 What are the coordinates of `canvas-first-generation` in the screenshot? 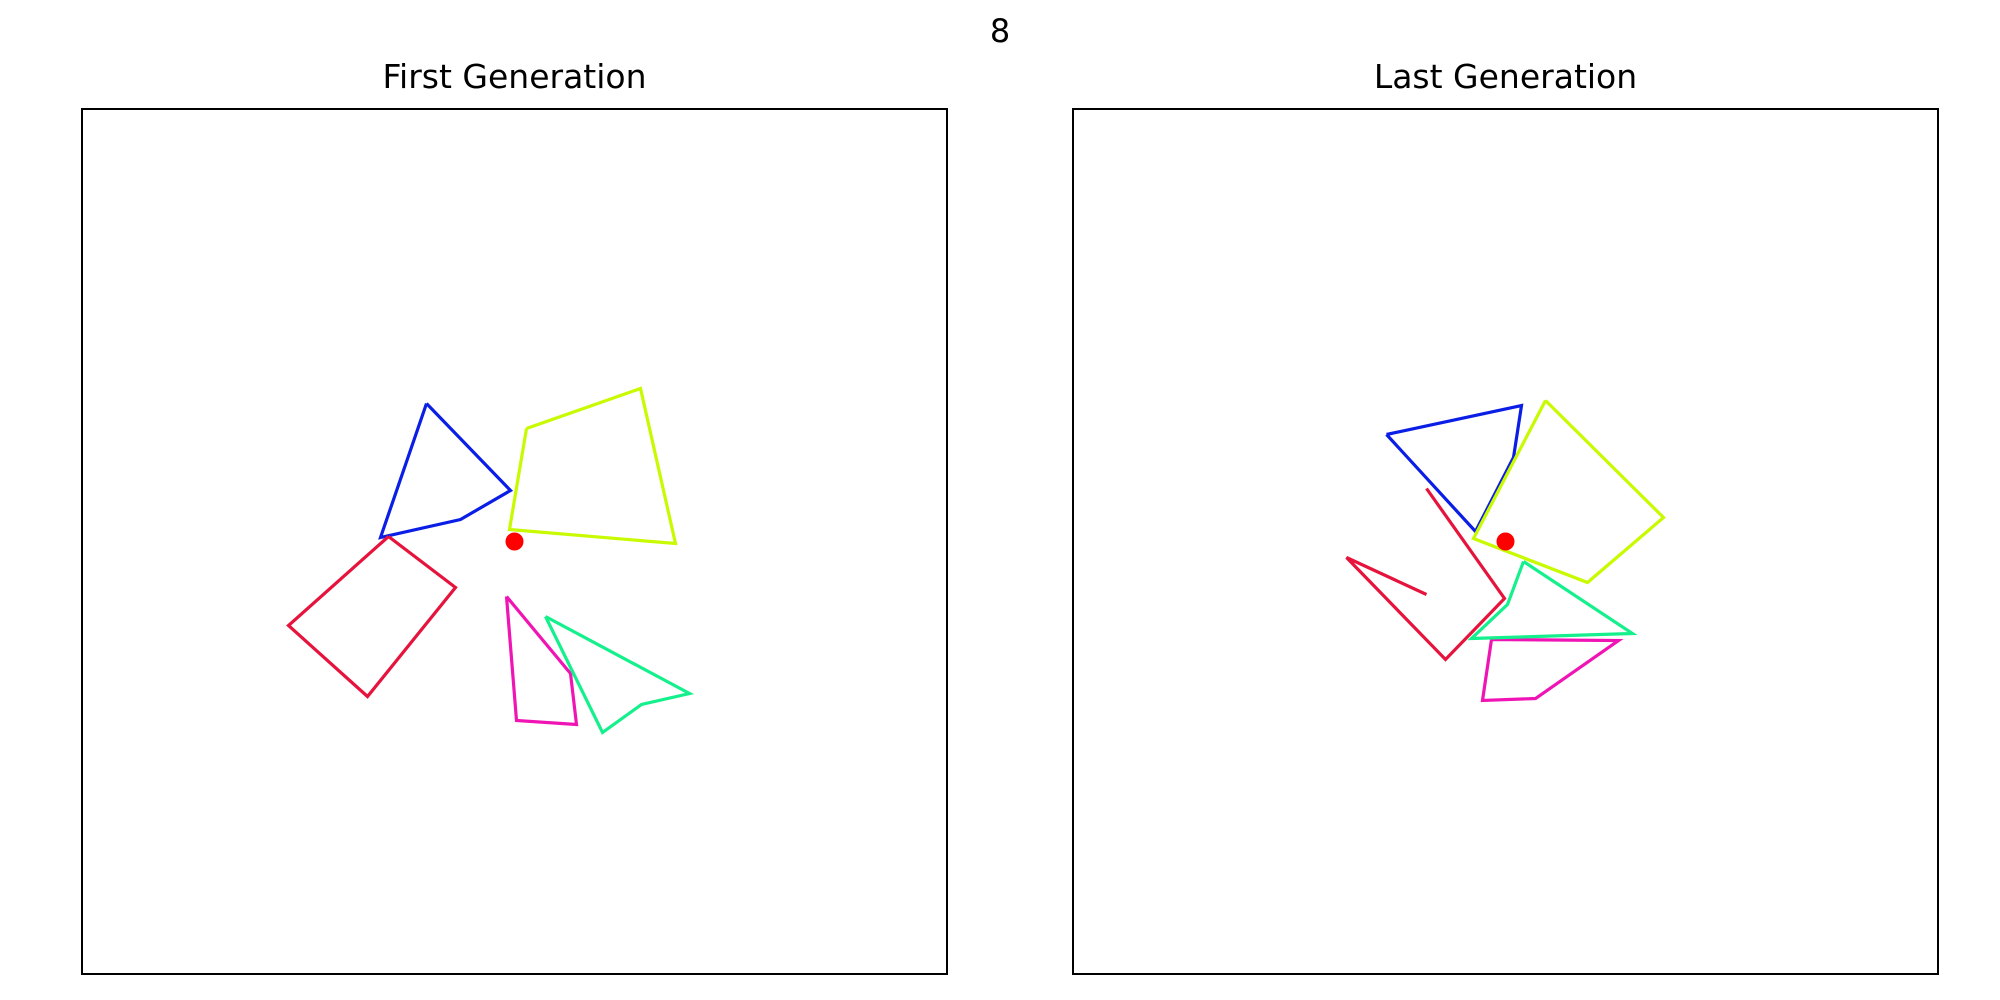 It's located at (490, 560).